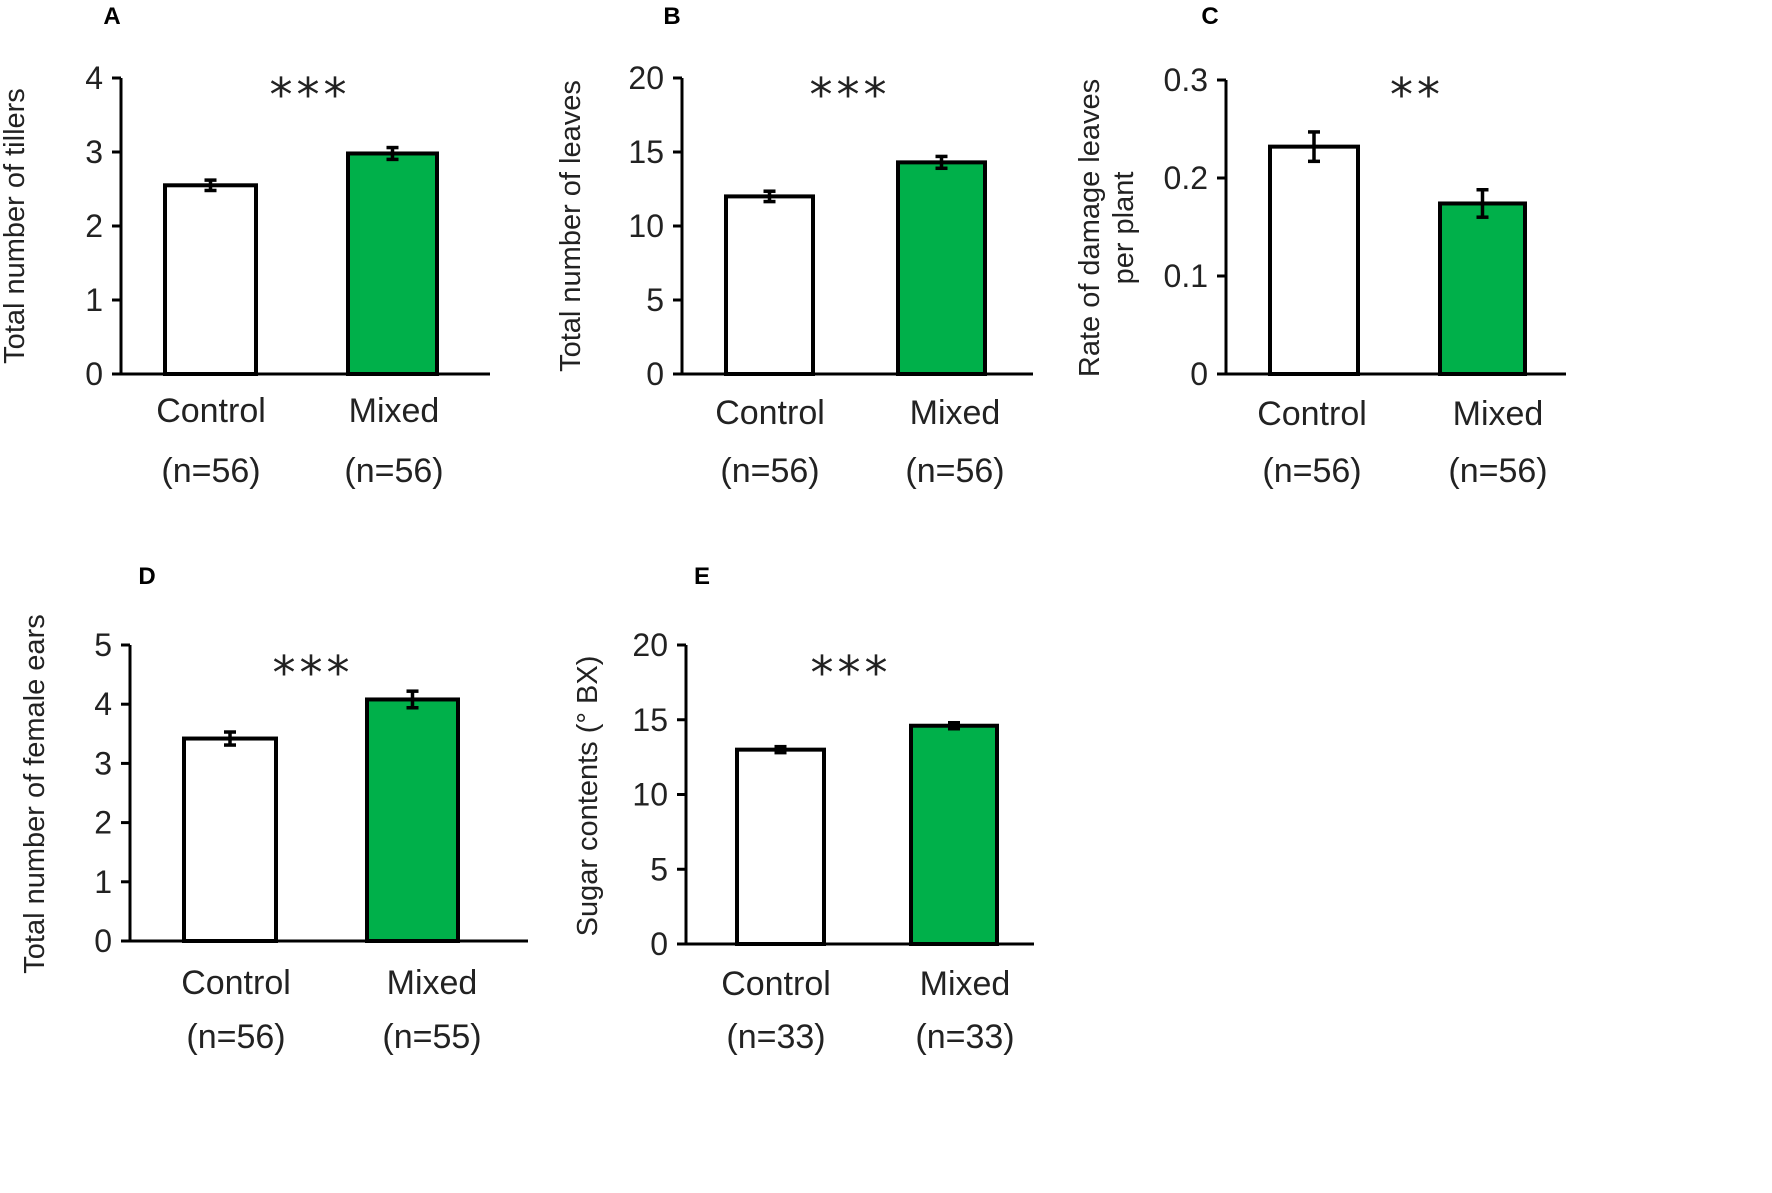 The width and height of the screenshot is (1772, 1193). What do you see at coordinates (1186, 178) in the screenshot?
I see `y-tick-label: 0.2` at bounding box center [1186, 178].